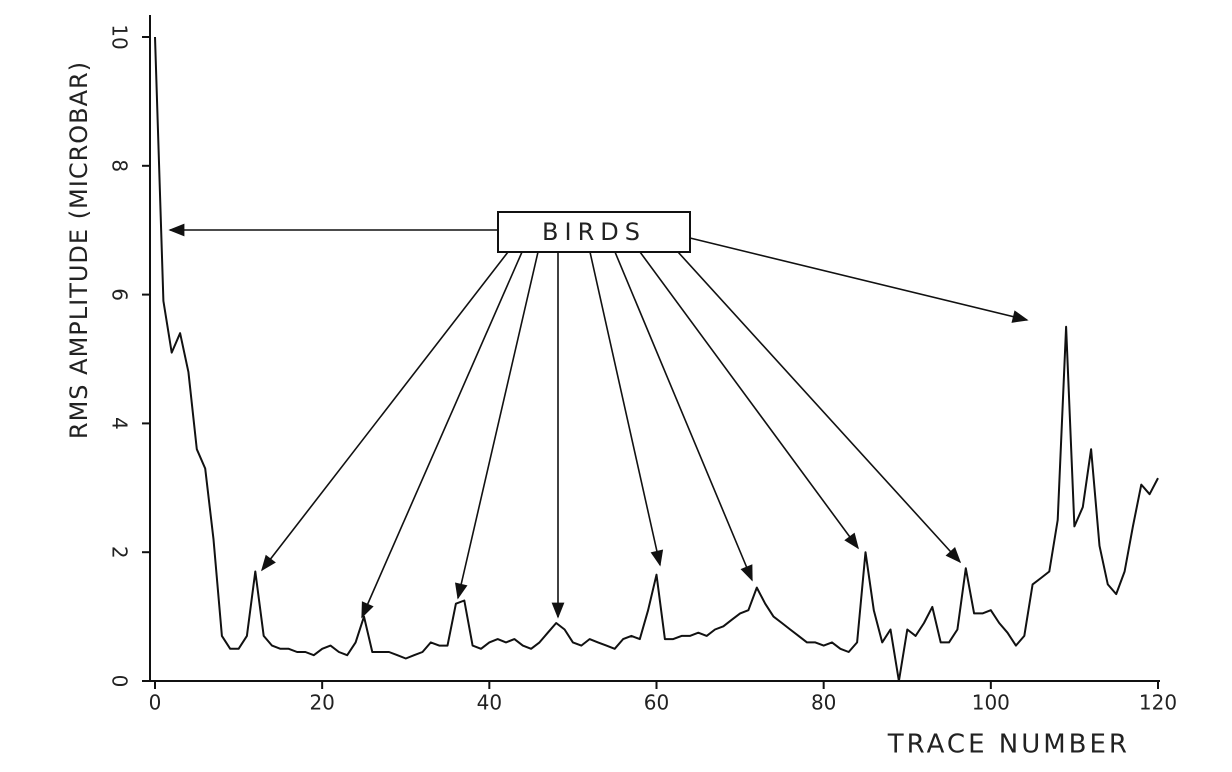  I want to click on x-axis-label: TRACE NUMBER, so click(1008, 745).